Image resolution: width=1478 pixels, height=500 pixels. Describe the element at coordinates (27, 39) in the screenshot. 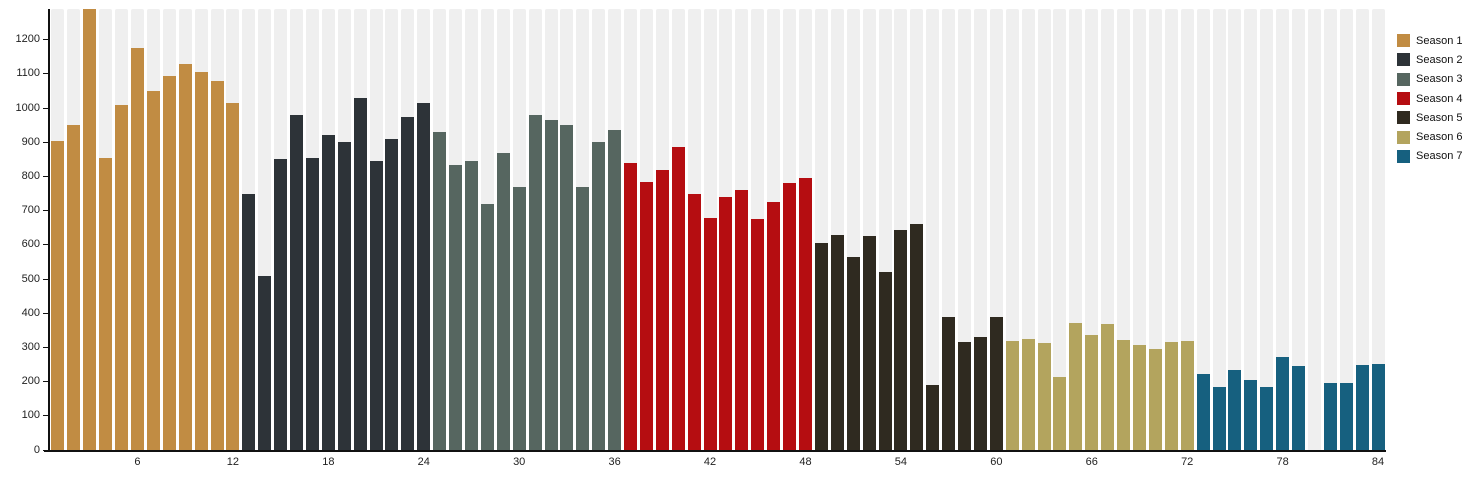

I see `y-tick-label: 1200` at that location.